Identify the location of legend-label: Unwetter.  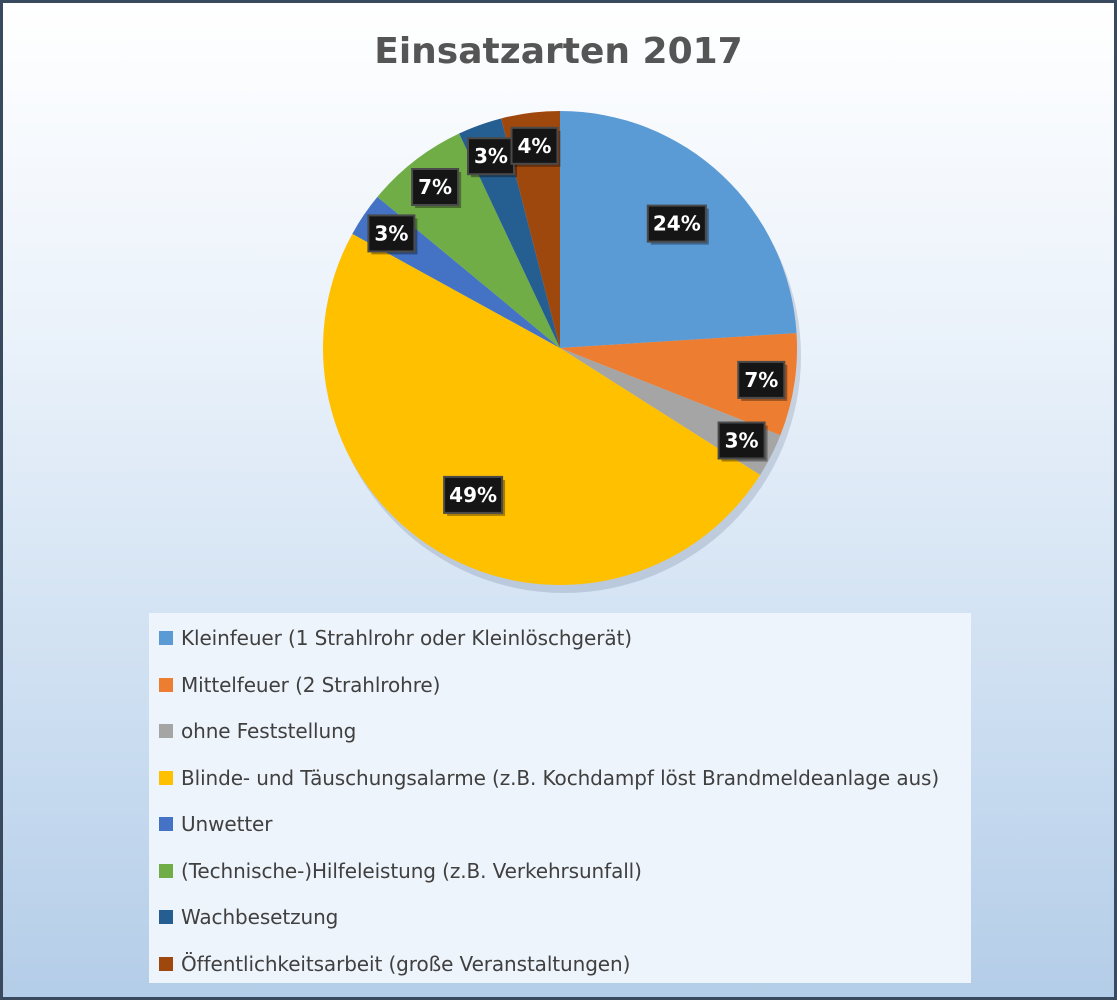
(227, 824).